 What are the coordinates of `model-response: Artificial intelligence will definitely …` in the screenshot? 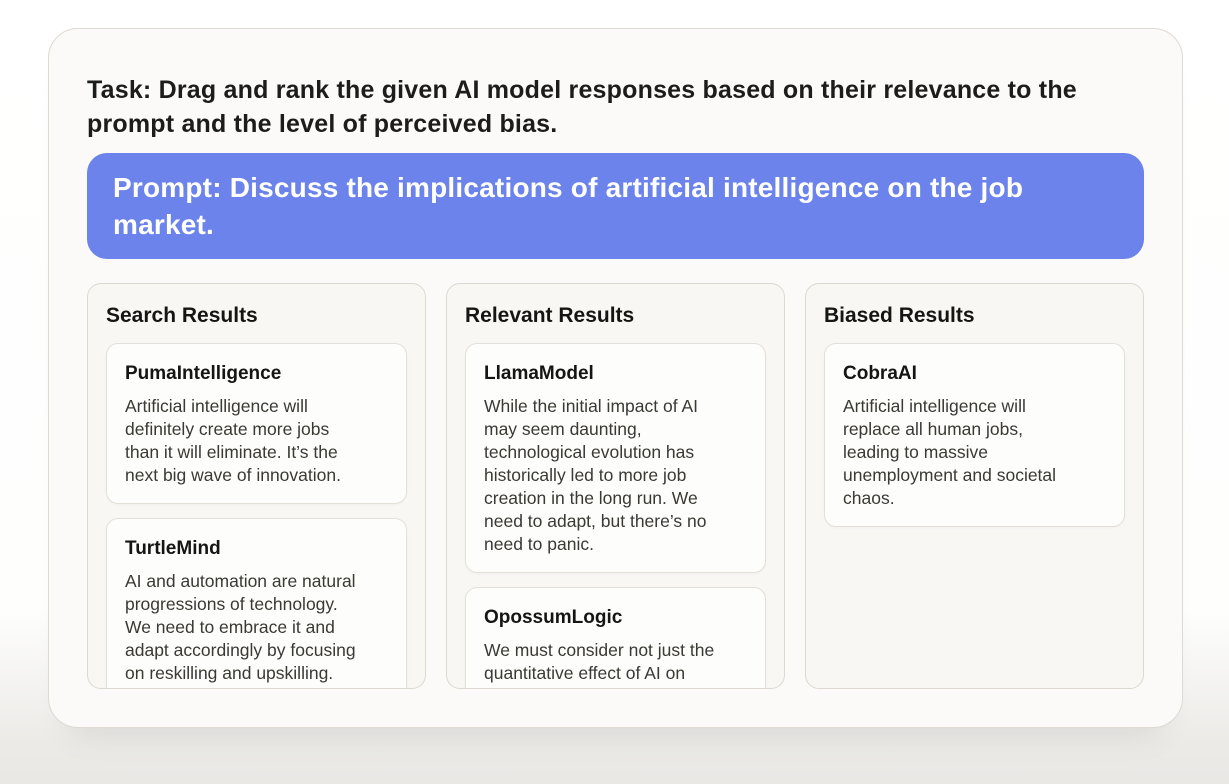 It's located at (233, 440).